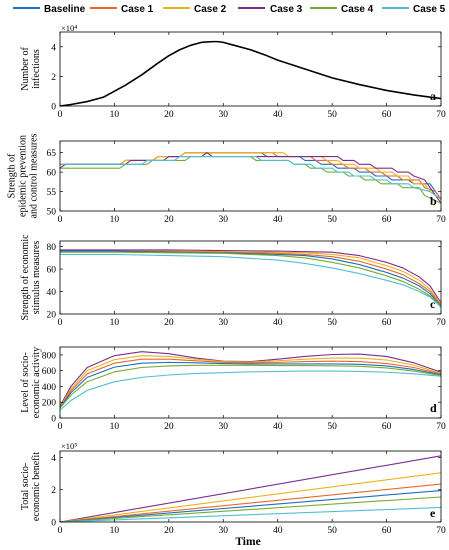 The width and height of the screenshot is (449, 550). What do you see at coordinates (429, 9) in the screenshot?
I see `legend-label: Case 5` at bounding box center [429, 9].